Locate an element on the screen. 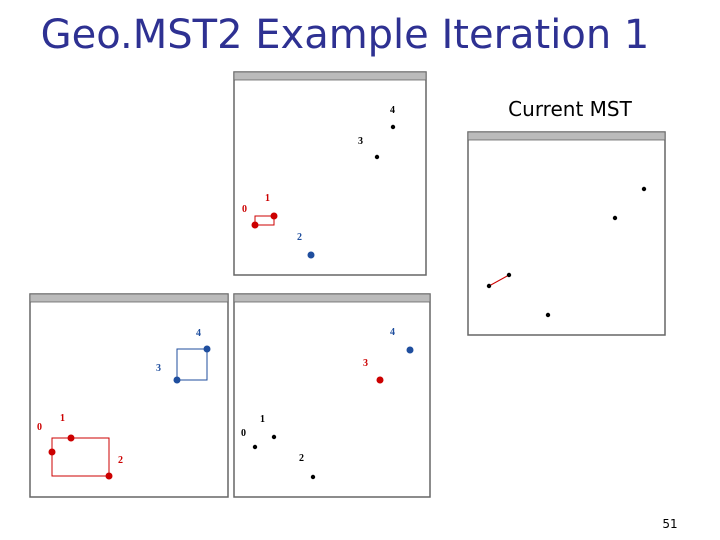 This screenshot has height=540, width=720. slide-title: Geo.MST2 Example Iteration 1 is located at coordinates (345, 35).